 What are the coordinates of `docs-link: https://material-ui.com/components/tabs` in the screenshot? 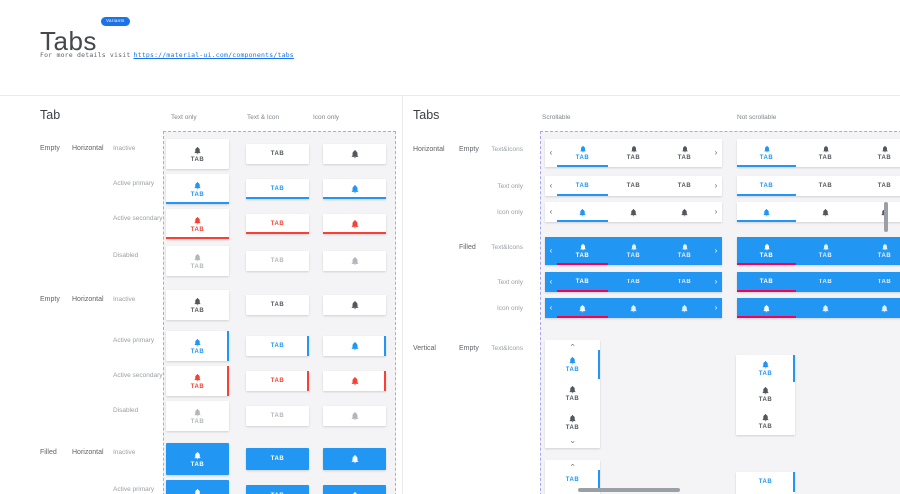 It's located at (213, 55).